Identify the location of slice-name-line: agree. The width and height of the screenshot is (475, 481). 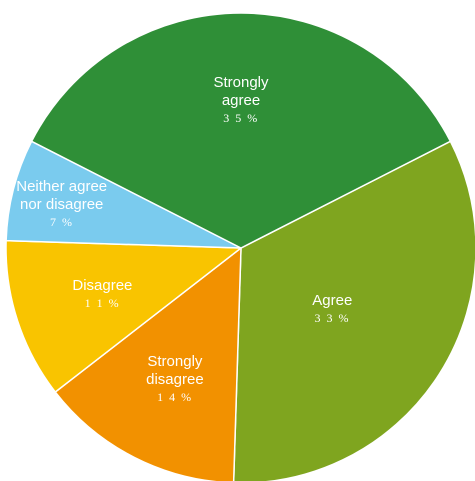
(241, 100).